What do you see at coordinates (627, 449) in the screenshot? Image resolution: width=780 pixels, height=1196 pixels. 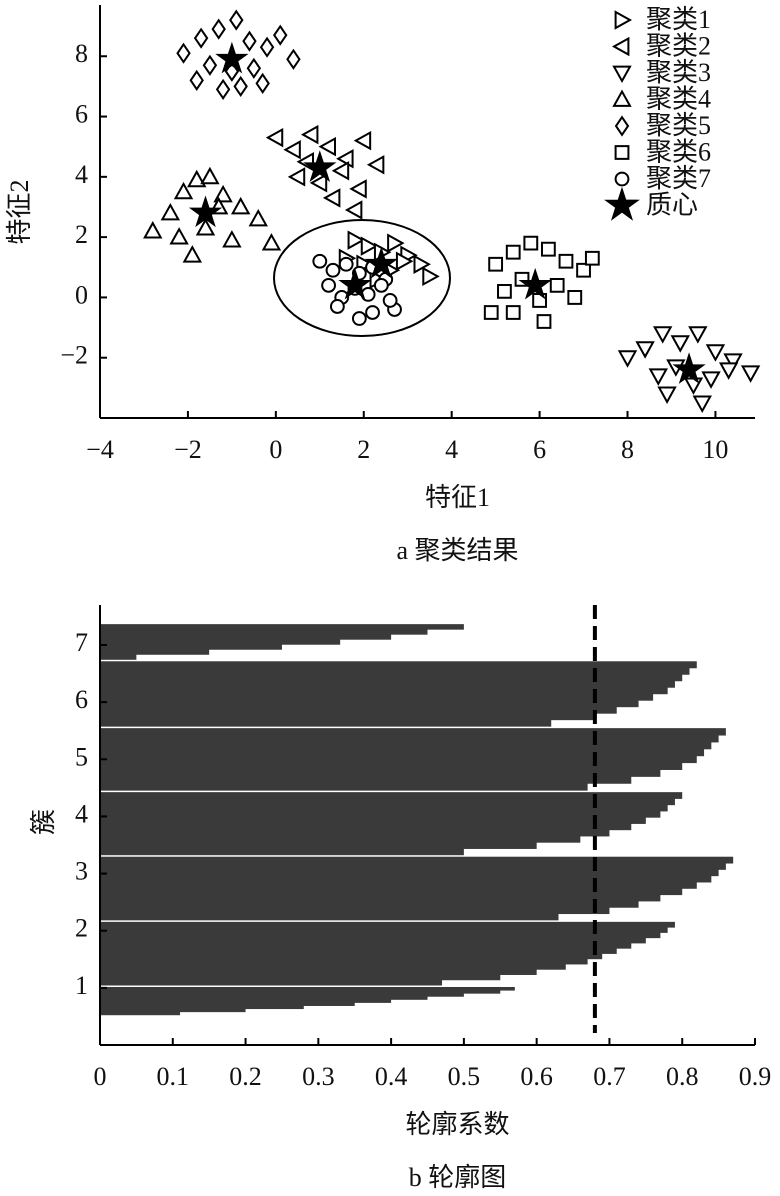 I see `x-tick-label: 8` at bounding box center [627, 449].